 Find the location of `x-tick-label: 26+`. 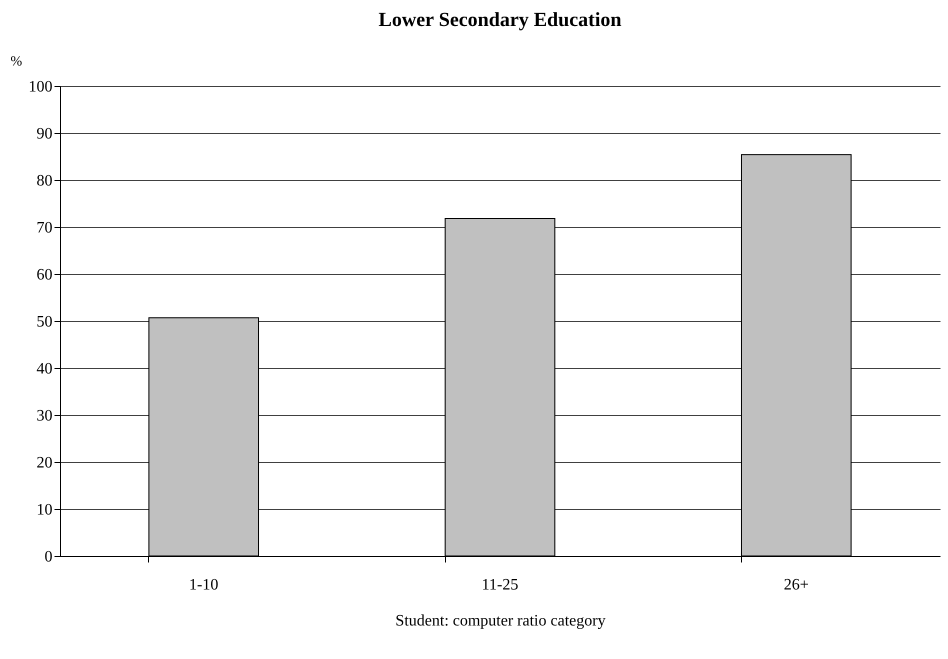

x-tick-label: 26+ is located at coordinates (796, 585).